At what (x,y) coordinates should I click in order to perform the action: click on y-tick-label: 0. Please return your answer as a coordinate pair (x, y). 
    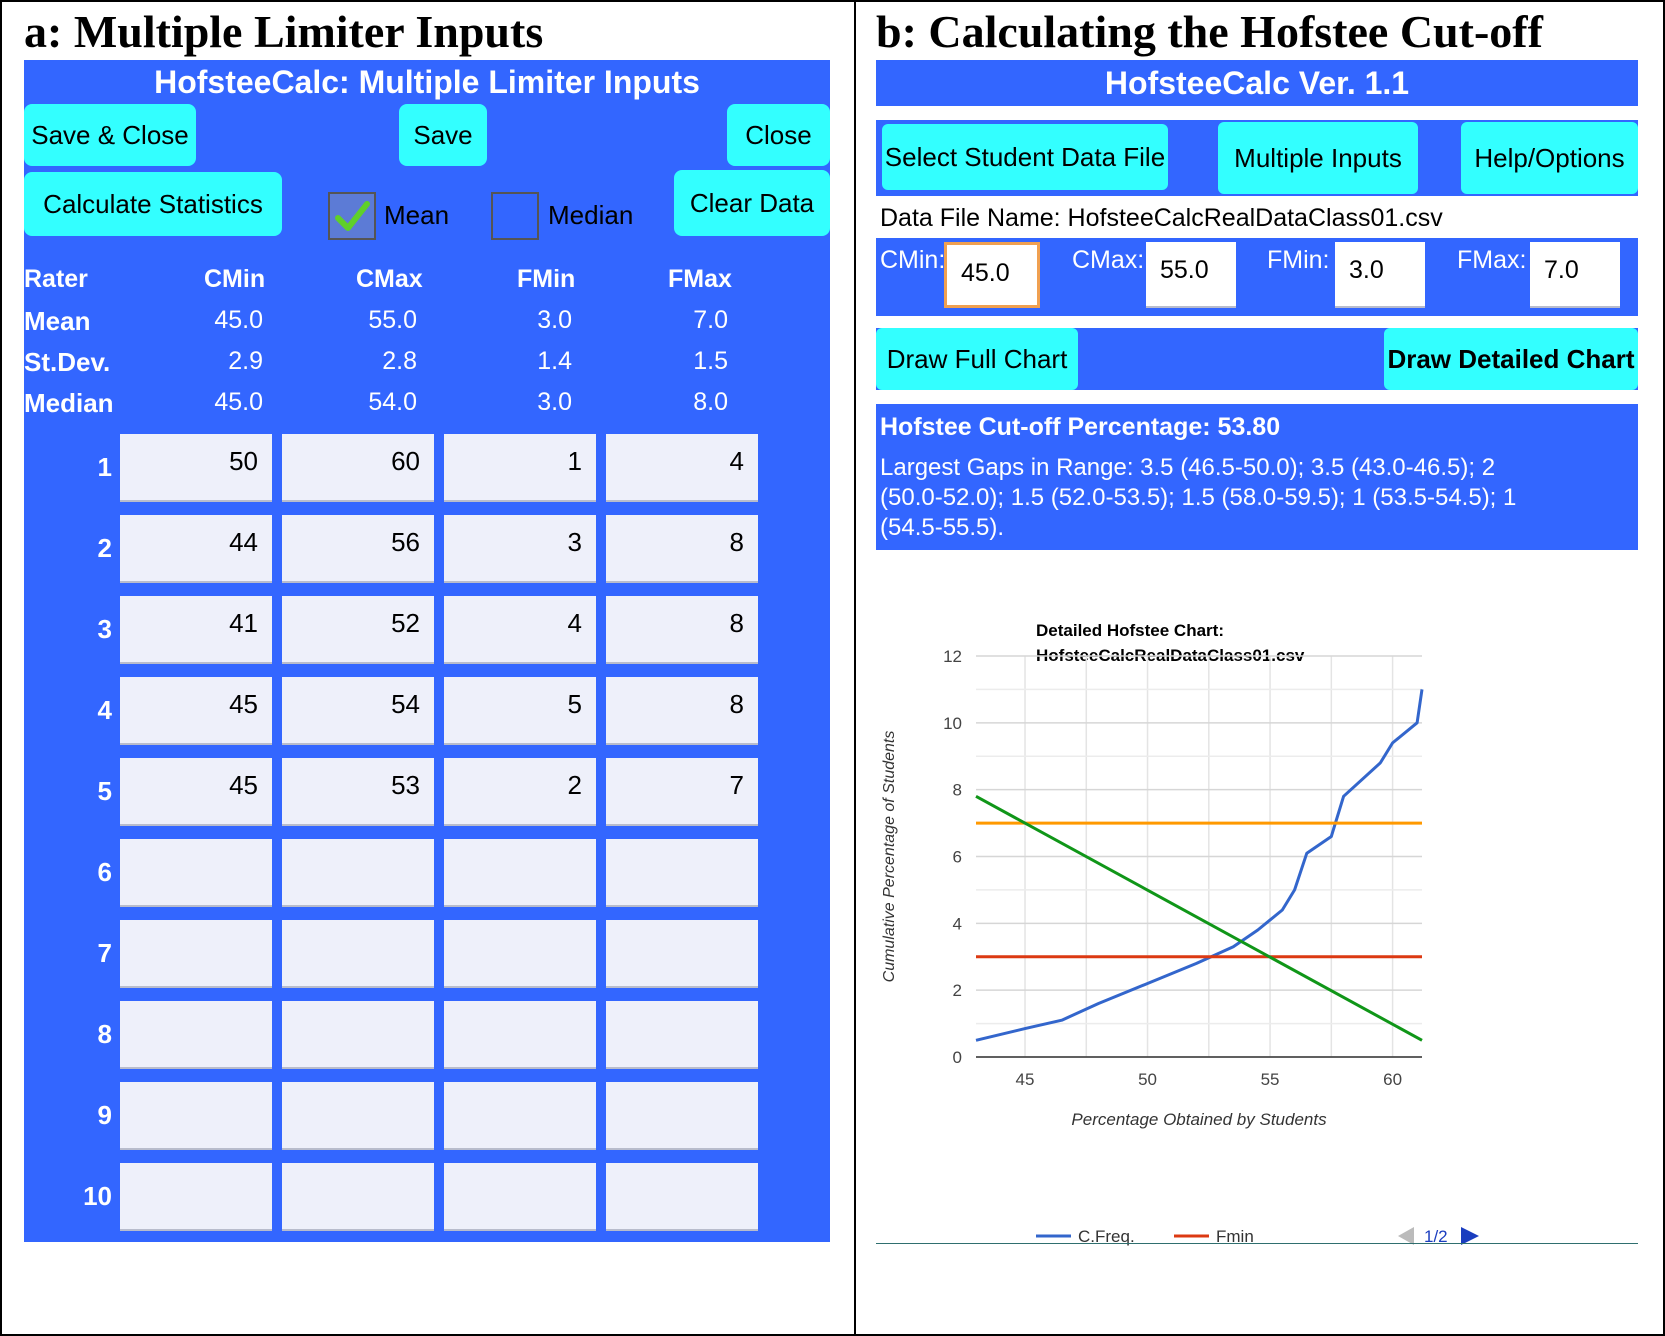
    Looking at the image, I should click on (957, 1057).